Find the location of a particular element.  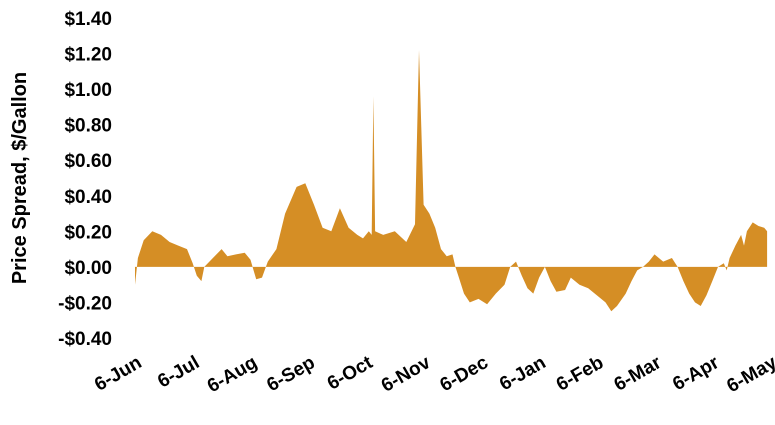

x-tick-label: 6-Feb is located at coordinates (580, 374).